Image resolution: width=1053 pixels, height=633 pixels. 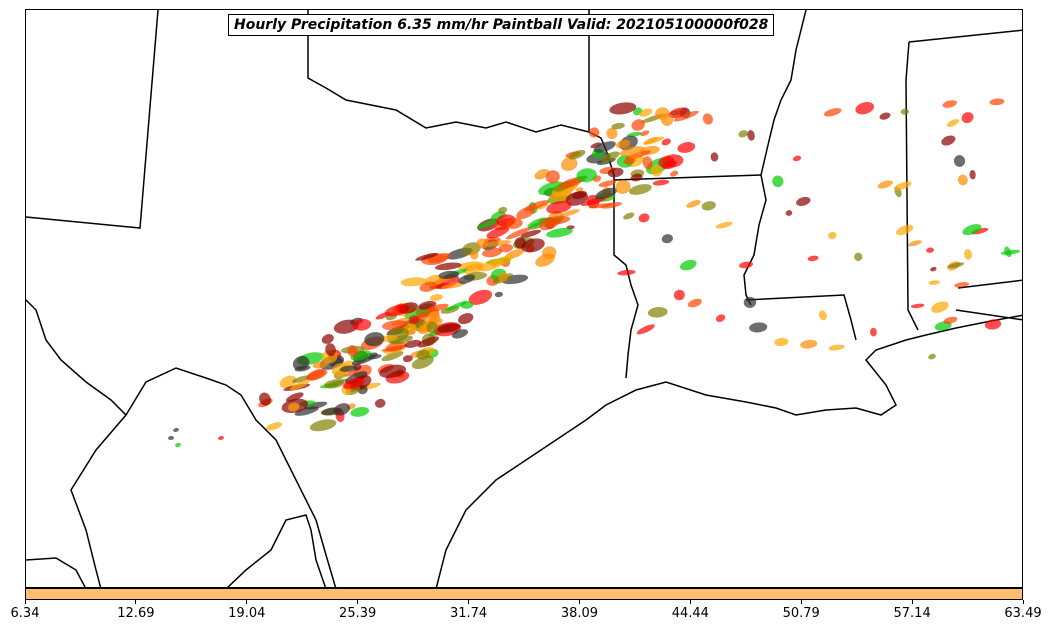 What do you see at coordinates (524, 594) in the screenshot?
I see `colorbar` at bounding box center [524, 594].